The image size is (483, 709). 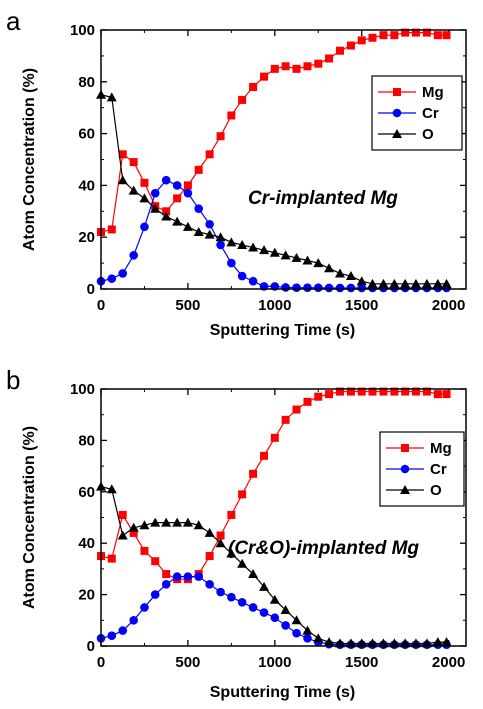 I want to click on y-tick-label: 80, so click(x=86, y=440).